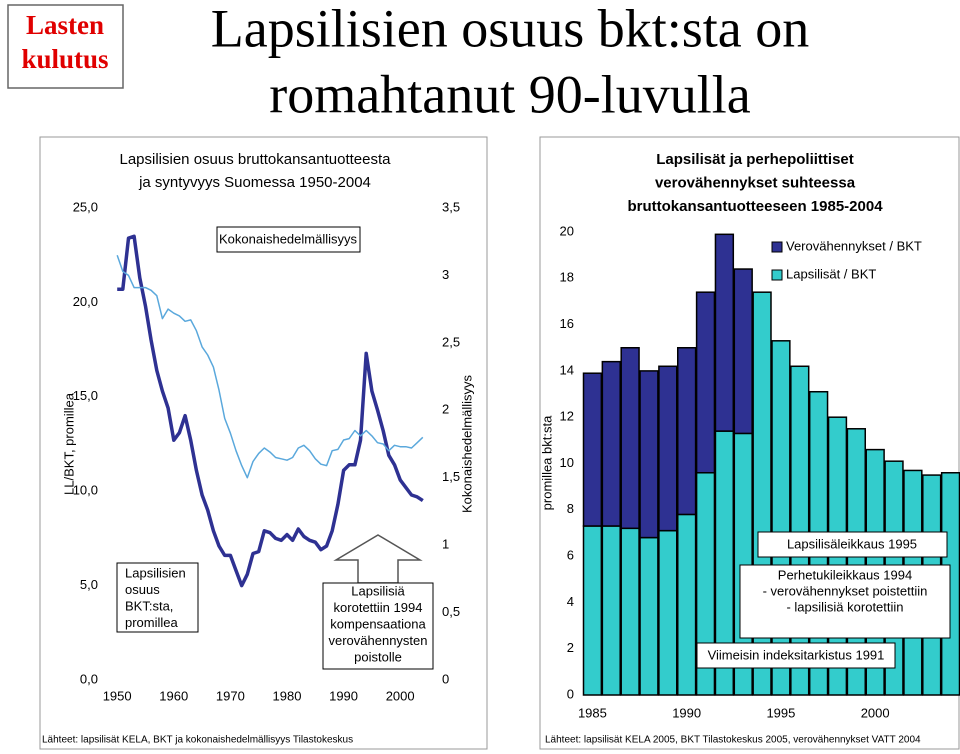  I want to click on y2-tick-label: 0, so click(445, 678).